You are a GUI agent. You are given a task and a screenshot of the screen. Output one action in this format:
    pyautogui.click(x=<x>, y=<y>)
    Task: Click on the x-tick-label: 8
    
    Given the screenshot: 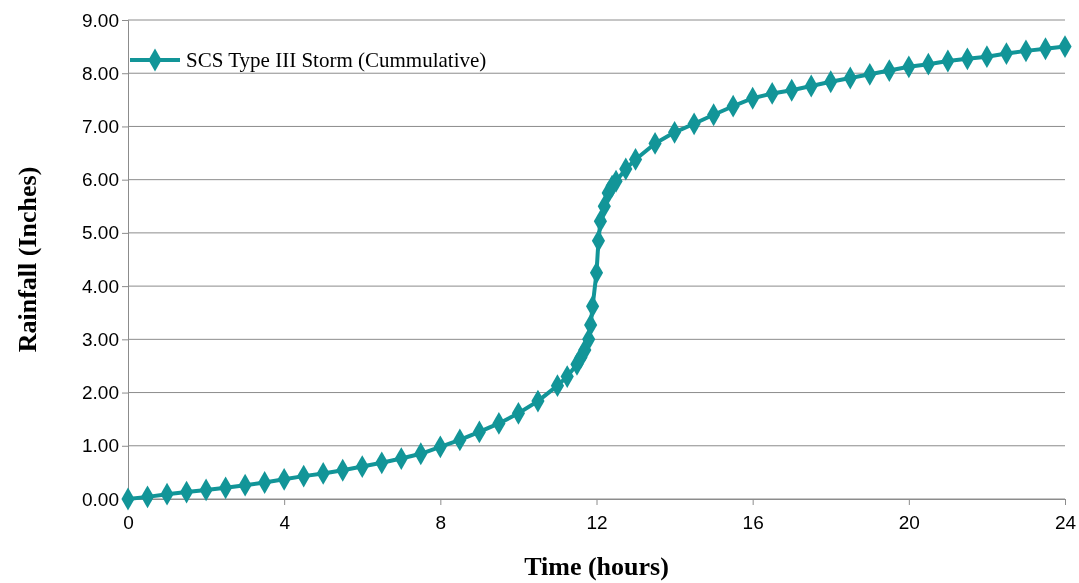 What is the action you would take?
    pyautogui.click(x=441, y=522)
    